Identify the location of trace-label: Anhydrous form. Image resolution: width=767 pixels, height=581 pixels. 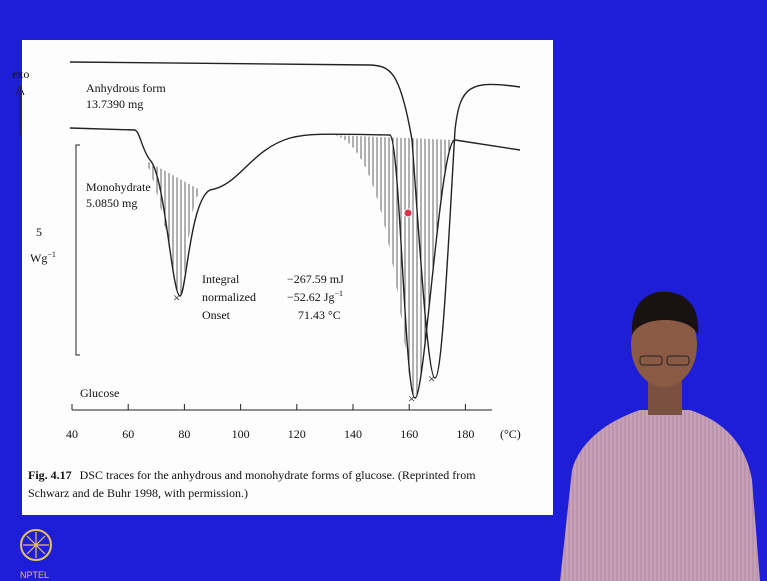
(126, 88).